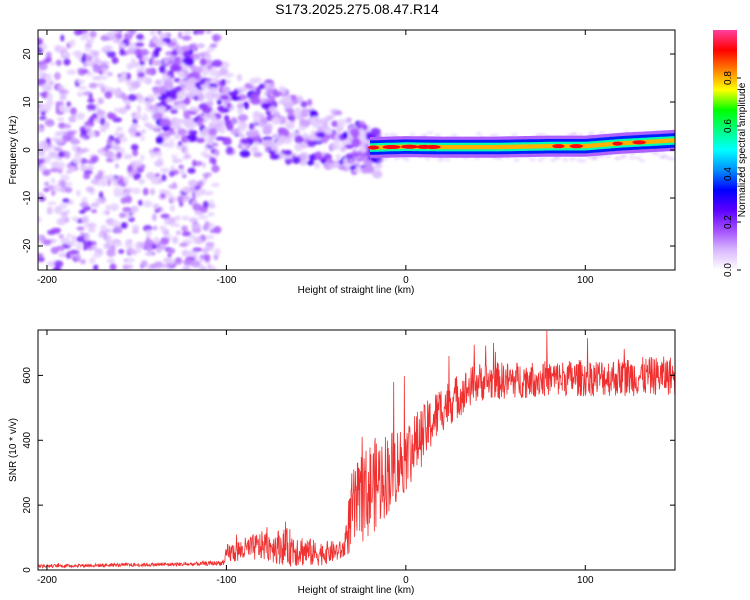 The width and height of the screenshot is (750, 600). Describe the element at coordinates (391, 147) in the screenshot. I see `spectrogram-hotspot` at that location.